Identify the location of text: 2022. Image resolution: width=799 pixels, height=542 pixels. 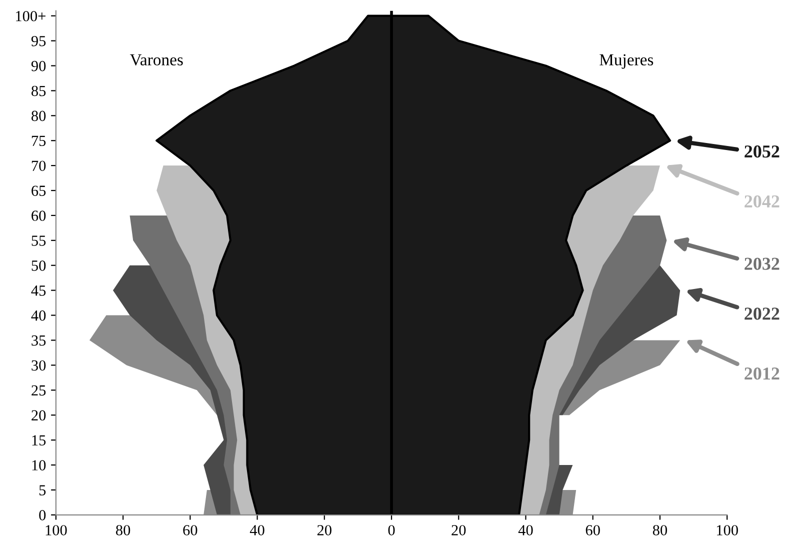
(762, 314).